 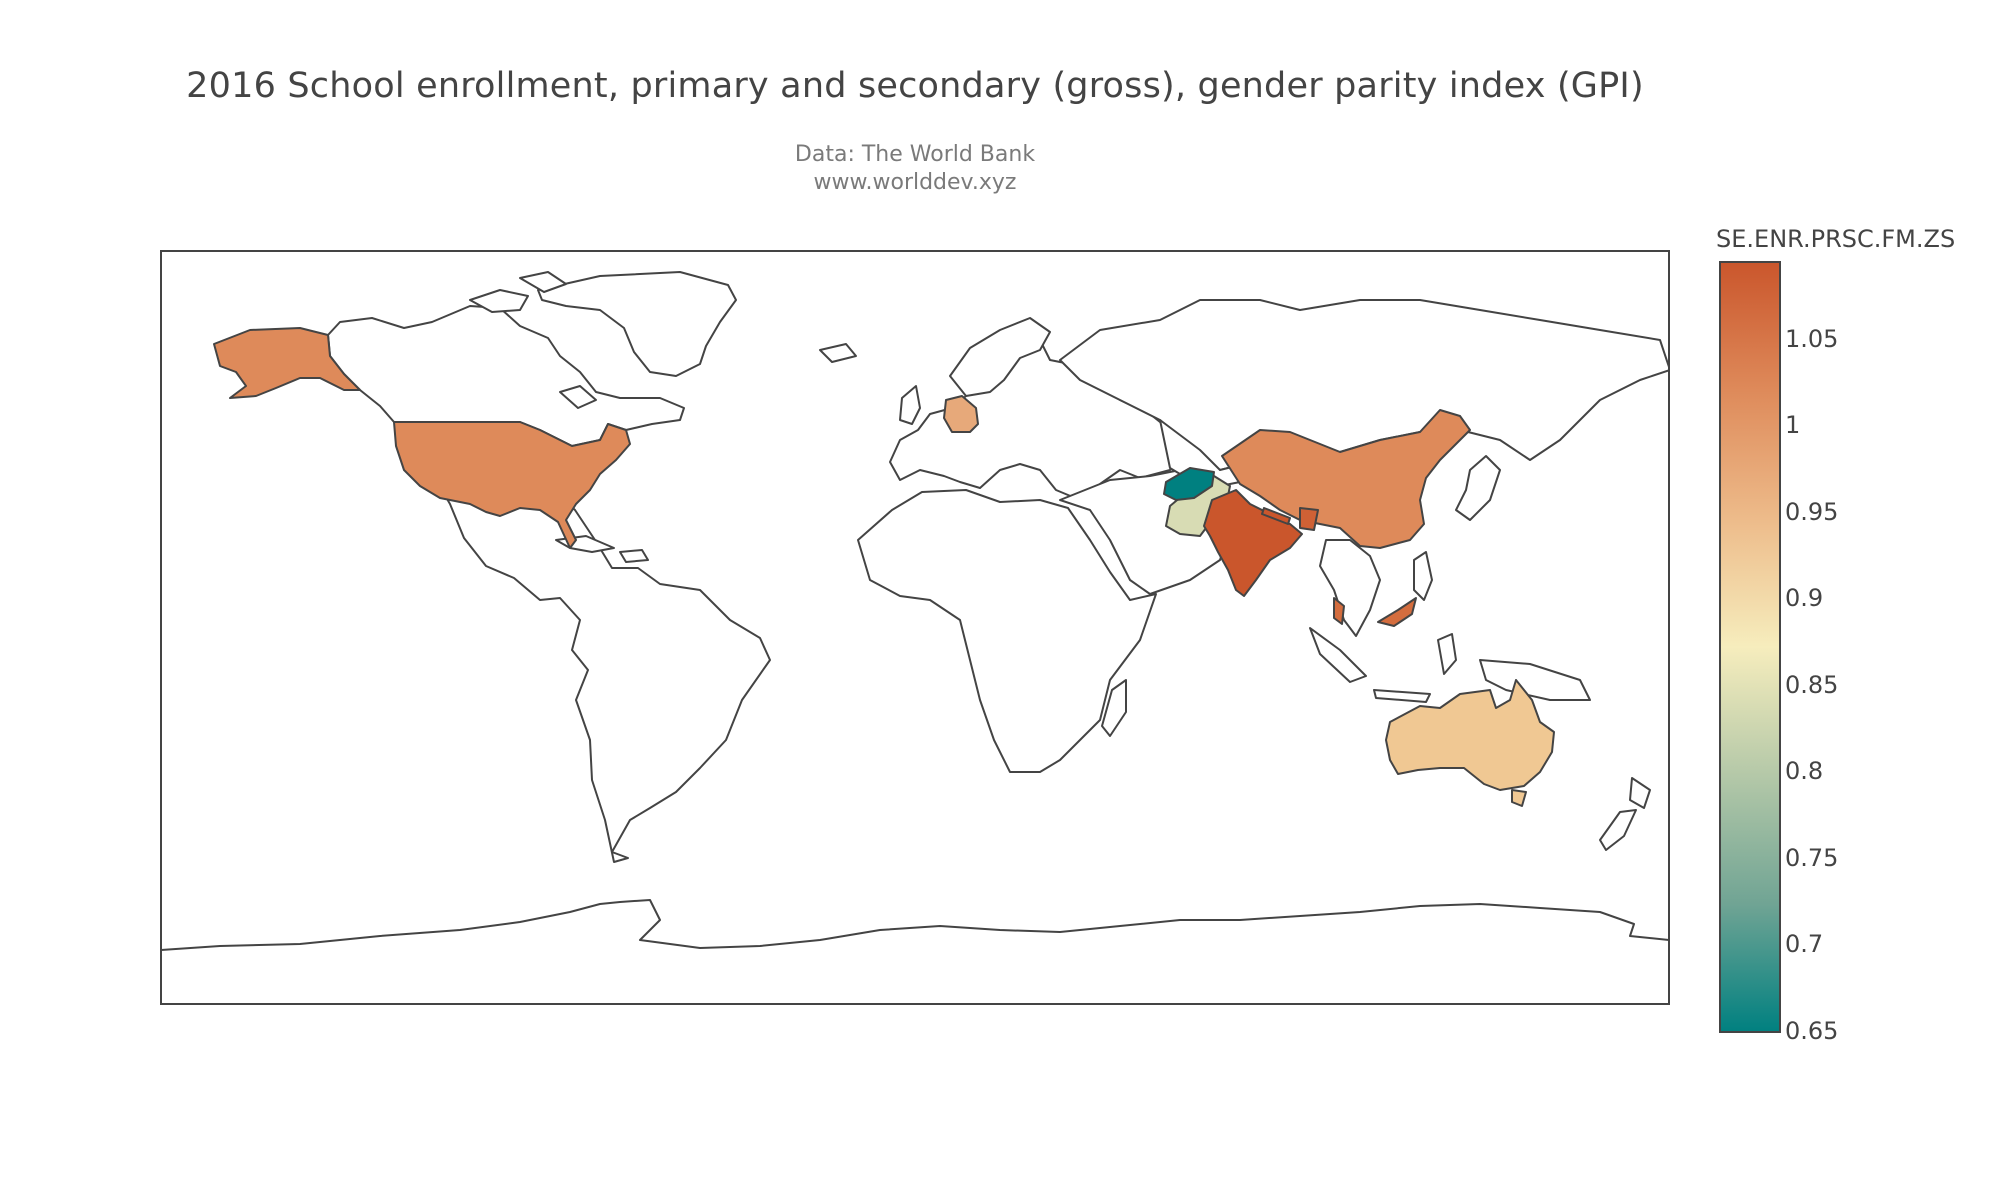 I want to click on region-malaysia-borneo, so click(x=1397, y=612).